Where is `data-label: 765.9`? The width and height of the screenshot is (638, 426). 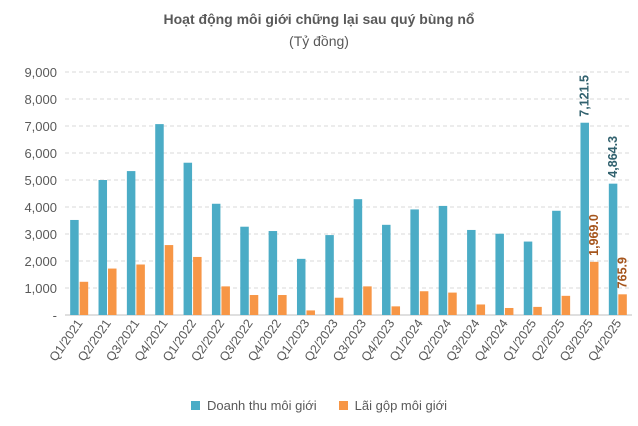
data-label: 765.9 is located at coordinates (623, 272).